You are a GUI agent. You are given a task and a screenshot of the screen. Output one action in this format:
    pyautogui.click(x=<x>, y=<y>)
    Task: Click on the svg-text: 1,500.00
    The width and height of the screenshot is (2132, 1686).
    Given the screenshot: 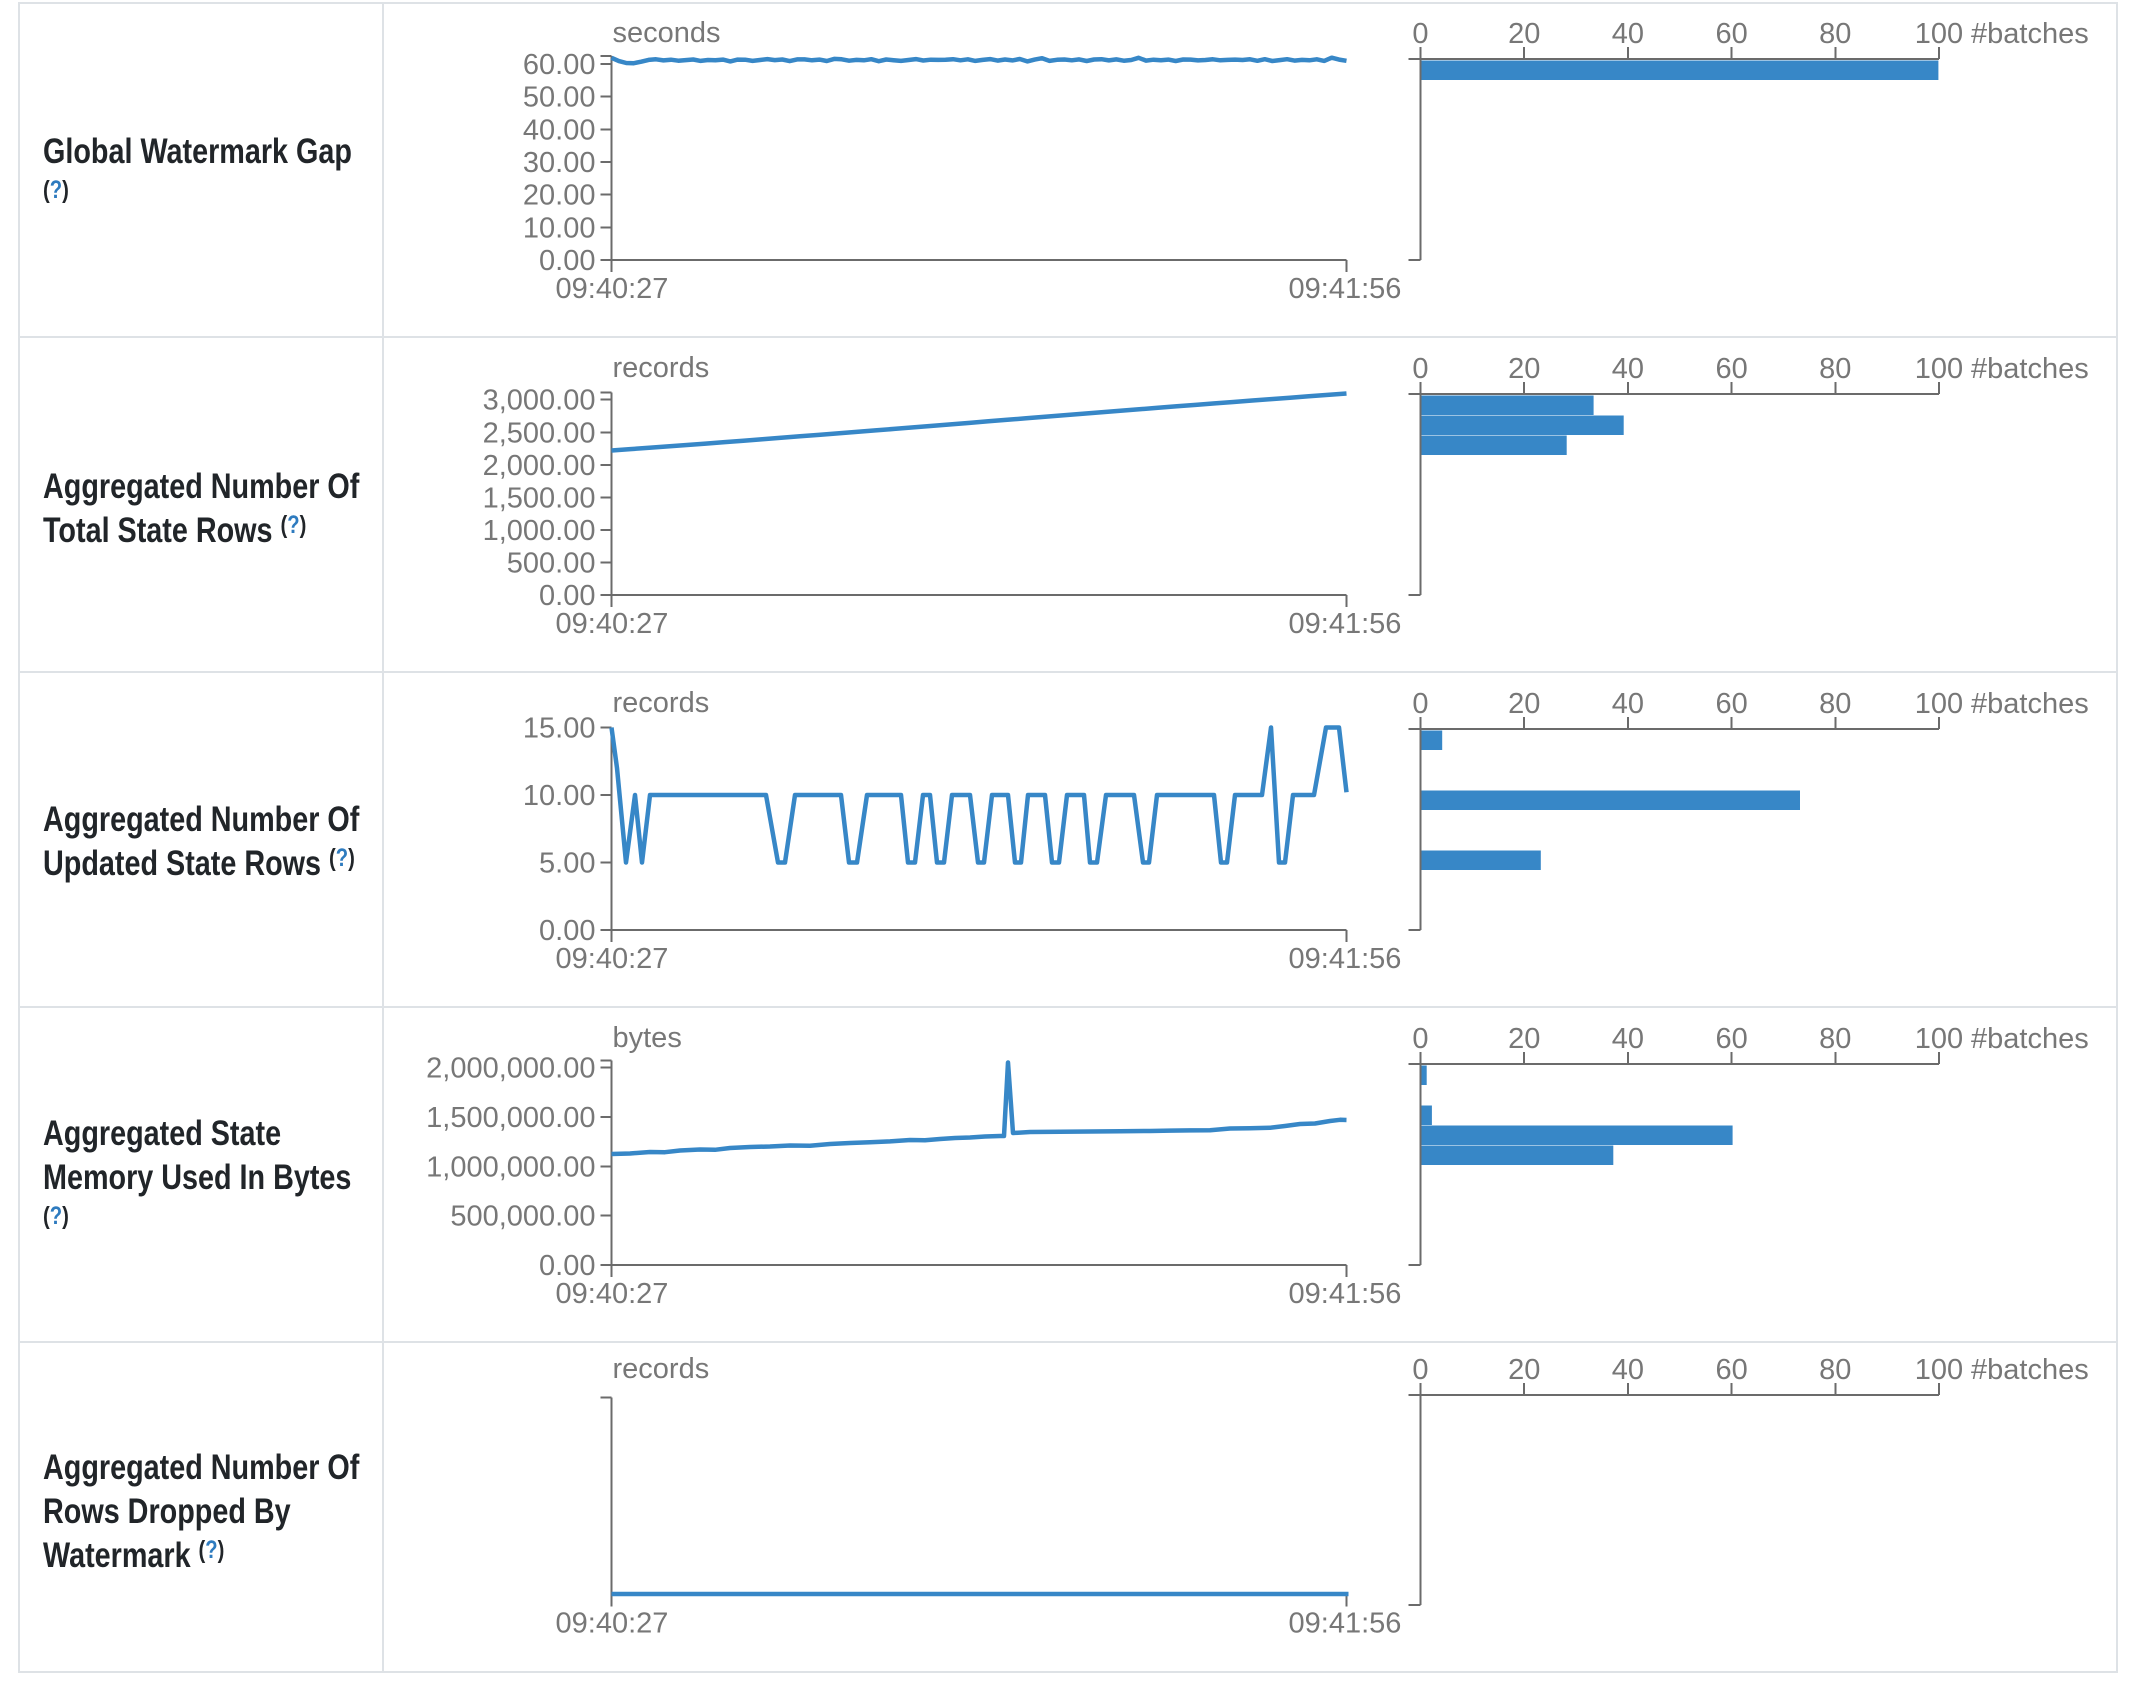 What is the action you would take?
    pyautogui.click(x=539, y=498)
    